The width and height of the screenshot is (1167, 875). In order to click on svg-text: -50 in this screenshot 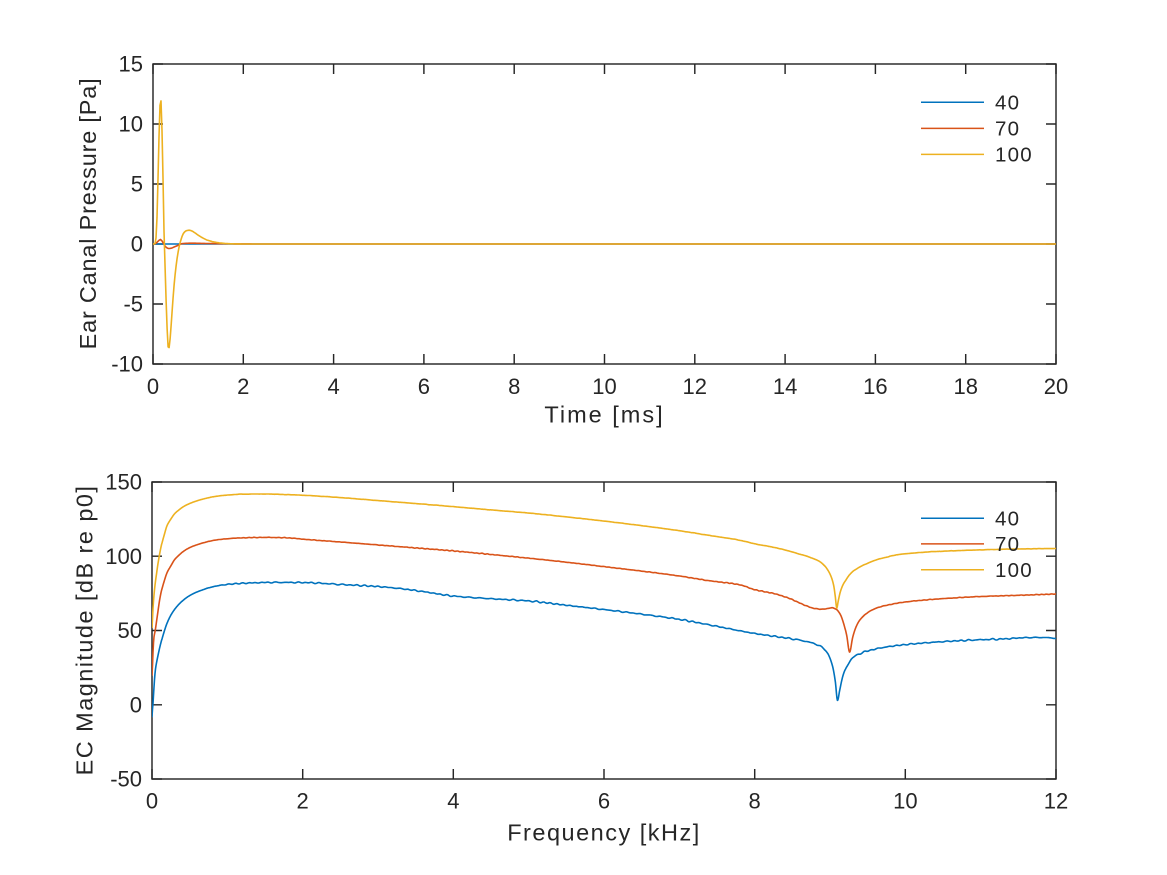, I will do `click(126, 779)`.